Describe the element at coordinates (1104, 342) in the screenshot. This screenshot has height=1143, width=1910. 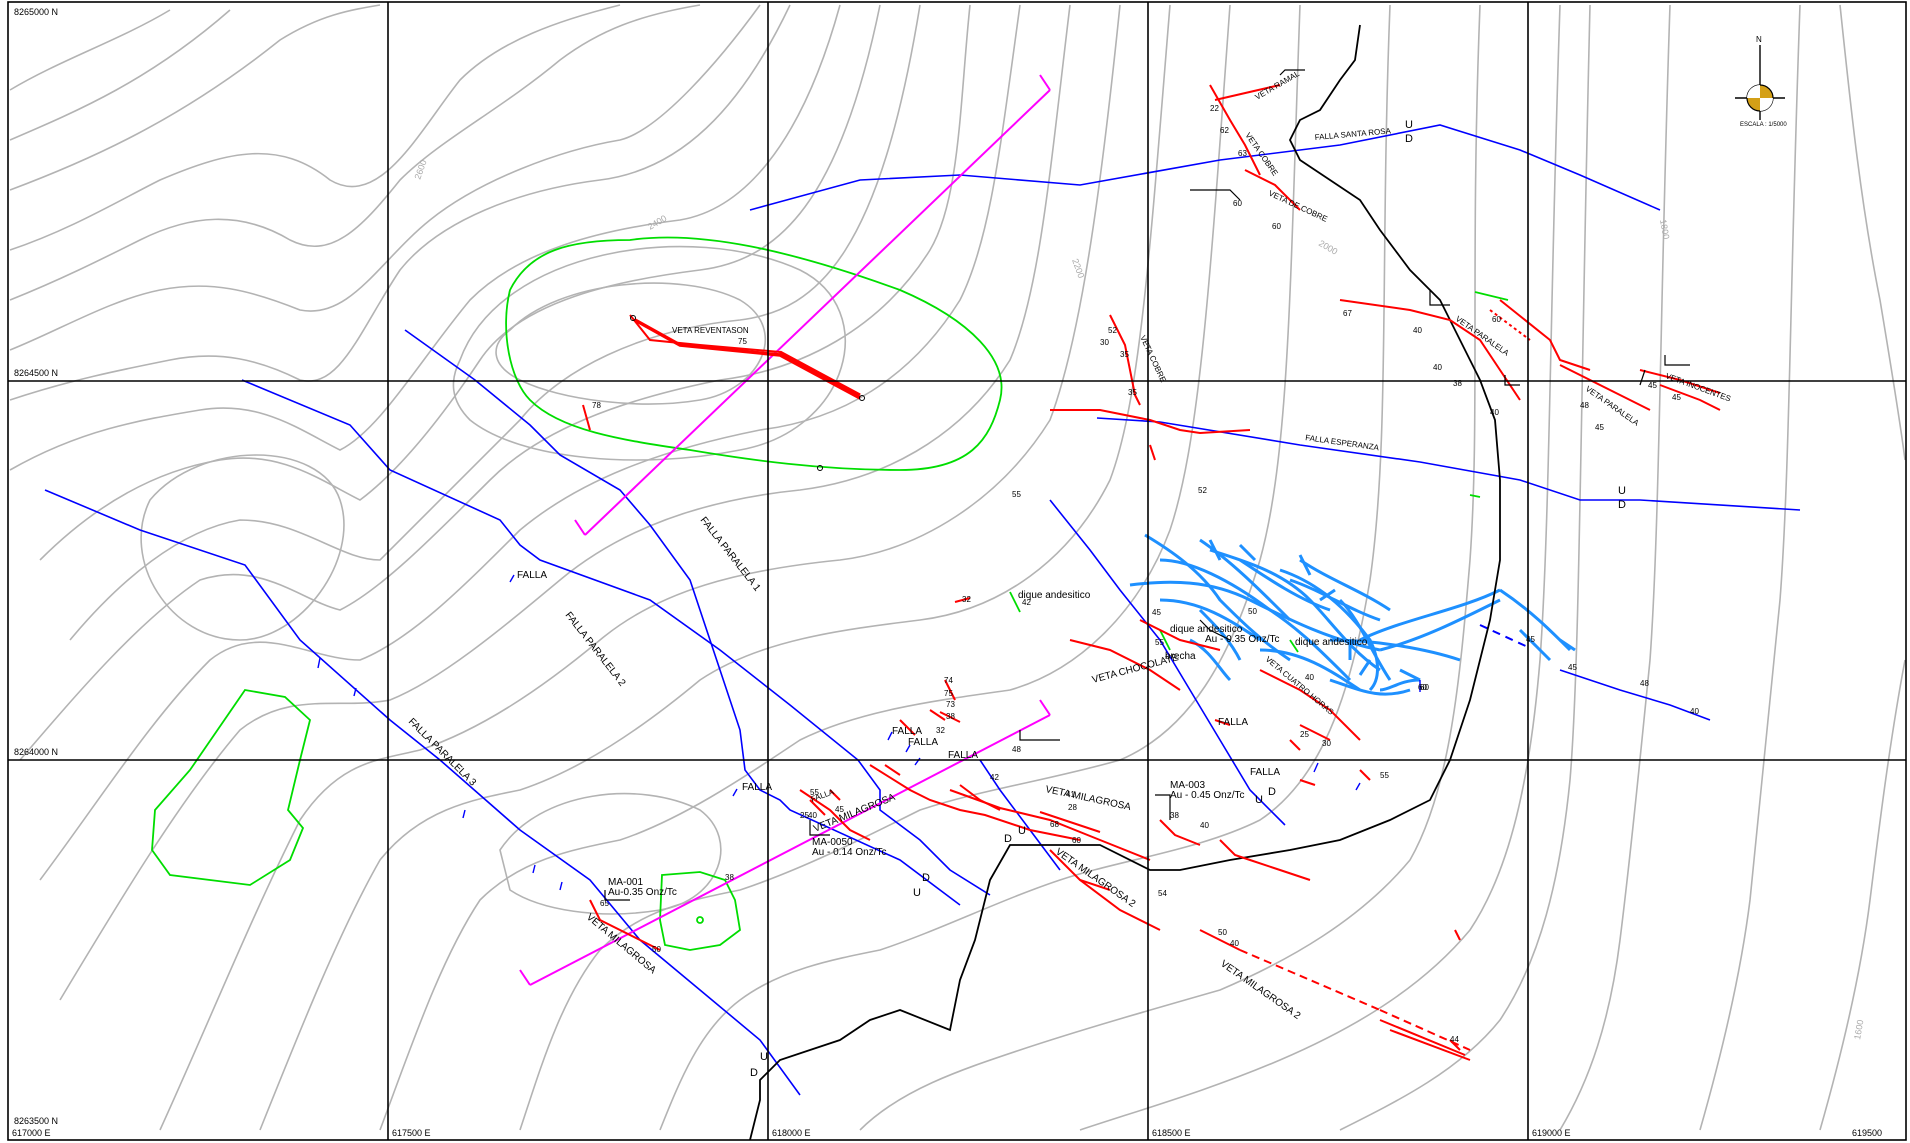
I see `svg-text: 30` at that location.